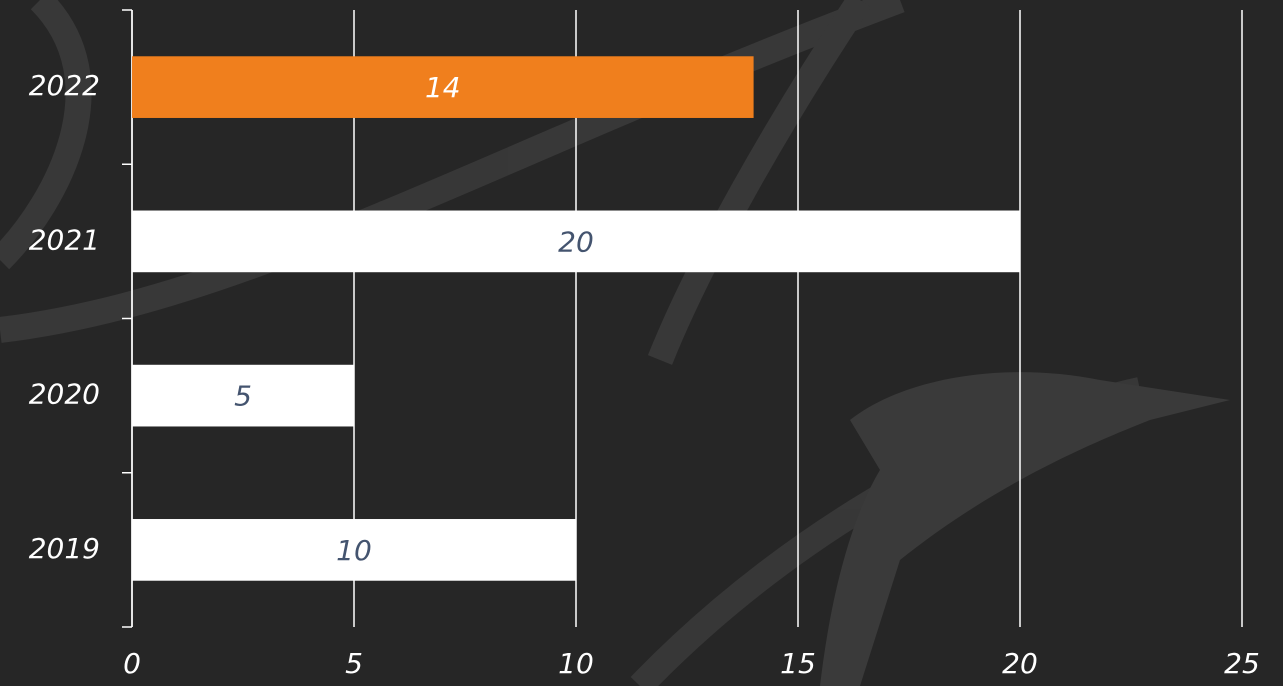 Image resolution: width=1283 pixels, height=686 pixels. What do you see at coordinates (64, 239) in the screenshot?
I see `y-tick-label: 2021` at bounding box center [64, 239].